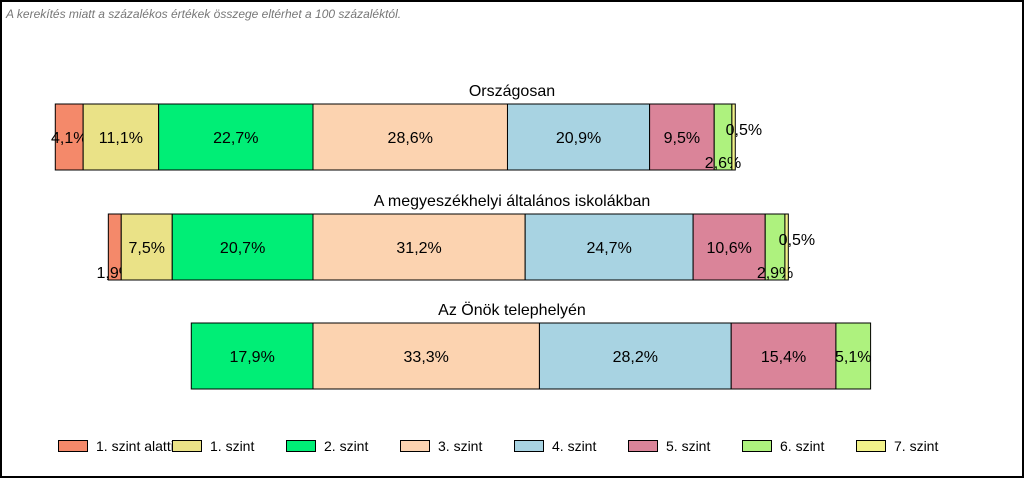 The image size is (1024, 478). What do you see at coordinates (802, 446) in the screenshot?
I see `legend-label: 6. szint` at bounding box center [802, 446].